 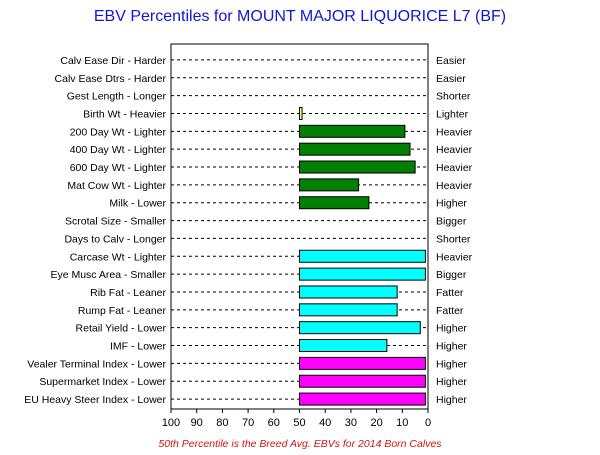 I want to click on x-tick-label: 0, so click(x=428, y=423).